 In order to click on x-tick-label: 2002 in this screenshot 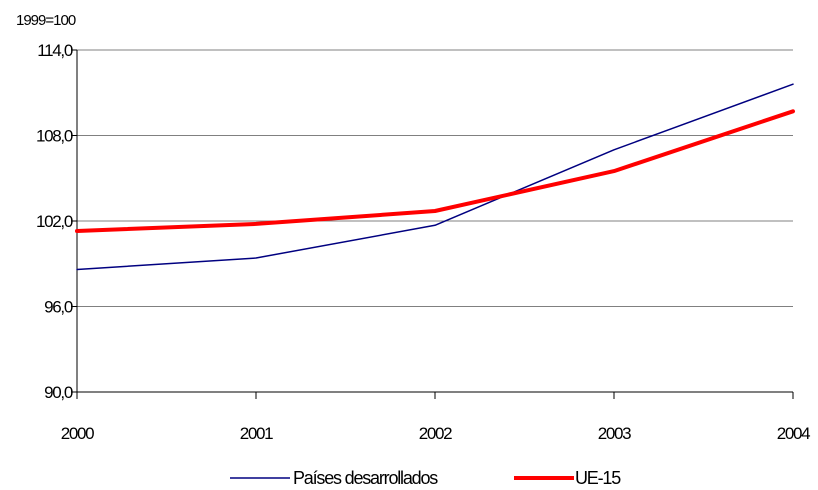, I will do `click(435, 433)`.